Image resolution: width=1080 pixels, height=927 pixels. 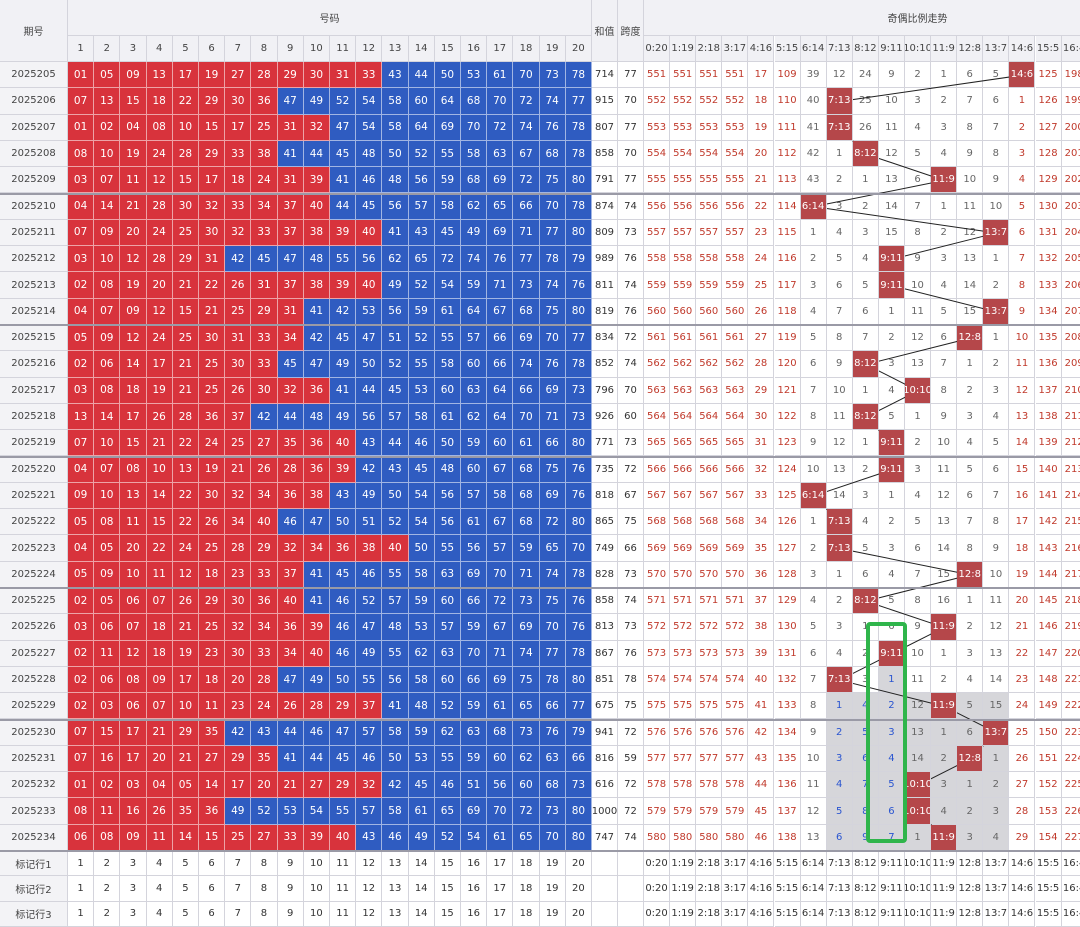 What do you see at coordinates (264, 496) in the screenshot?
I see `drawn-number: 34` at bounding box center [264, 496].